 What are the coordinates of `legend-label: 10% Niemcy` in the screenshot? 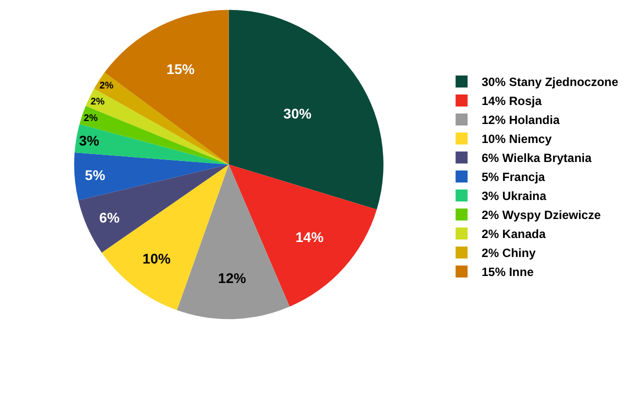 It's located at (517, 139).